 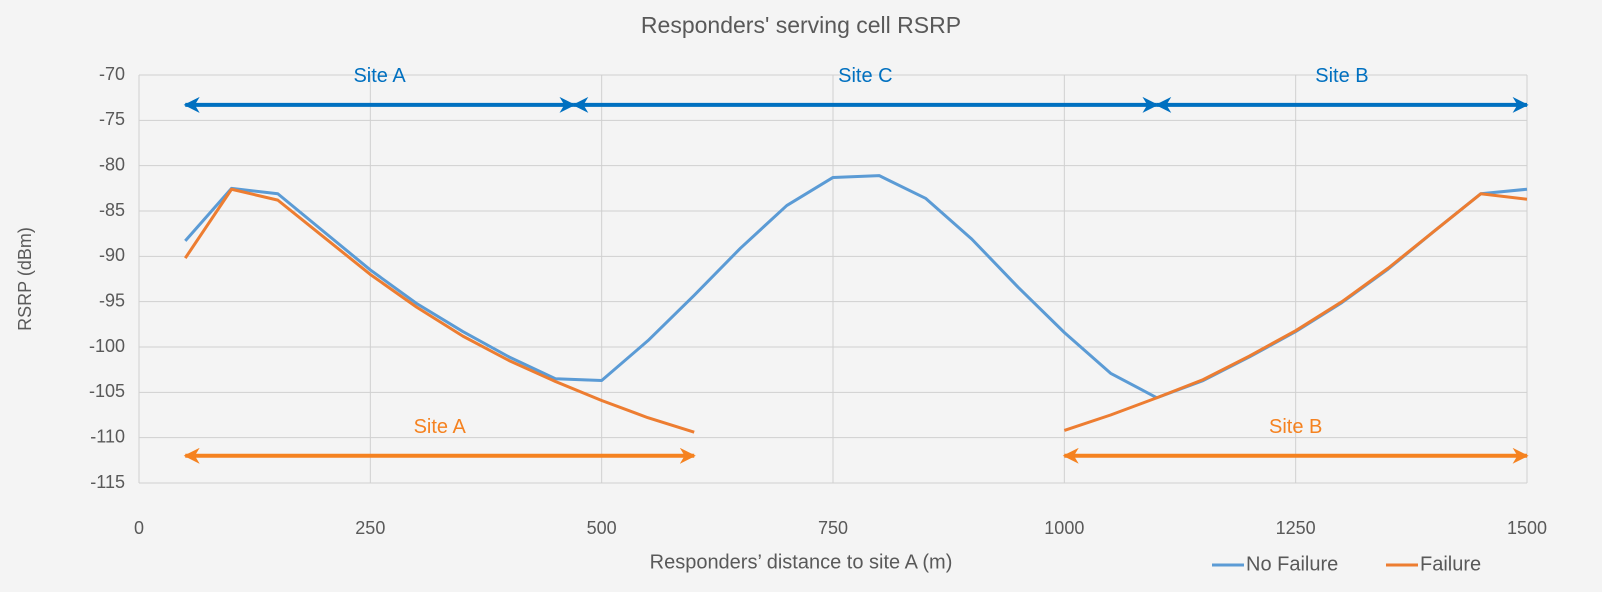 What do you see at coordinates (370, 528) in the screenshot?
I see `x-tick-label: 250` at bounding box center [370, 528].